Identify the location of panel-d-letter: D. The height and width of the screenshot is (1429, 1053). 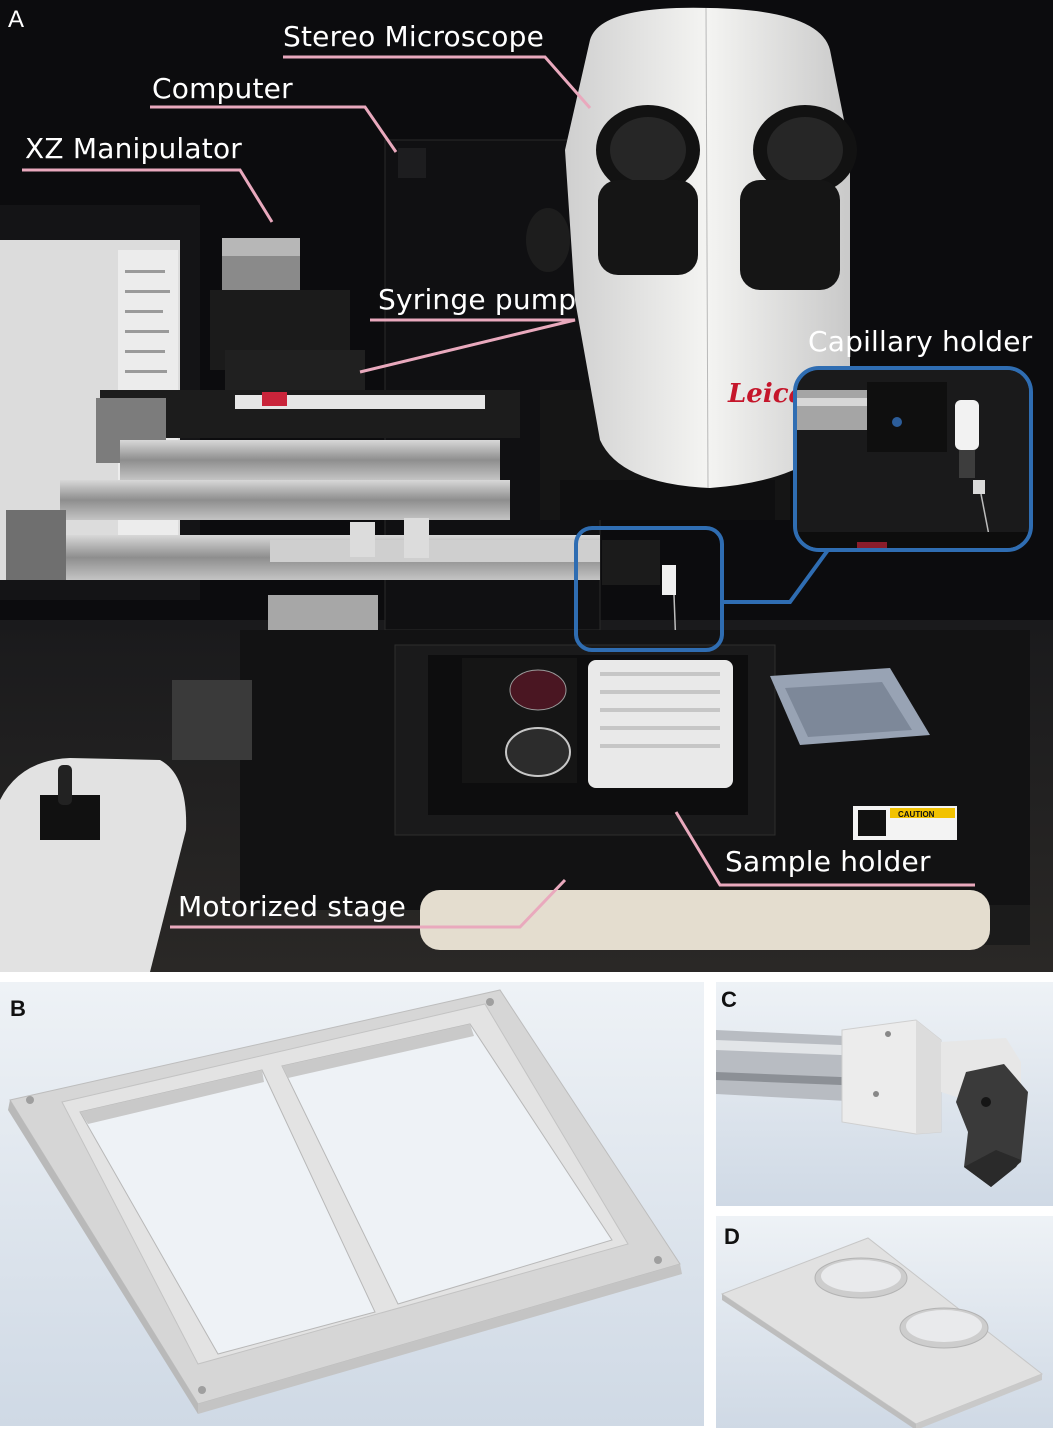
(732, 1236).